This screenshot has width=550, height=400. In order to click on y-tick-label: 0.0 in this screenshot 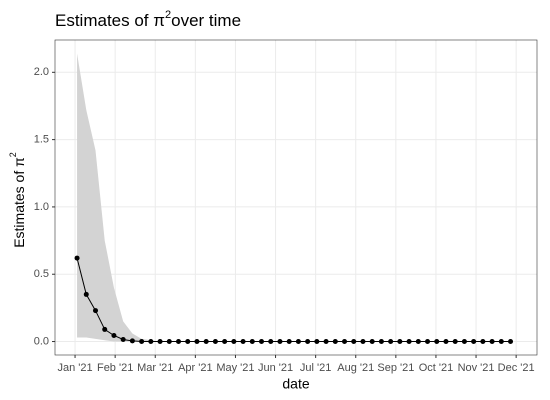, I will do `click(41, 341)`.